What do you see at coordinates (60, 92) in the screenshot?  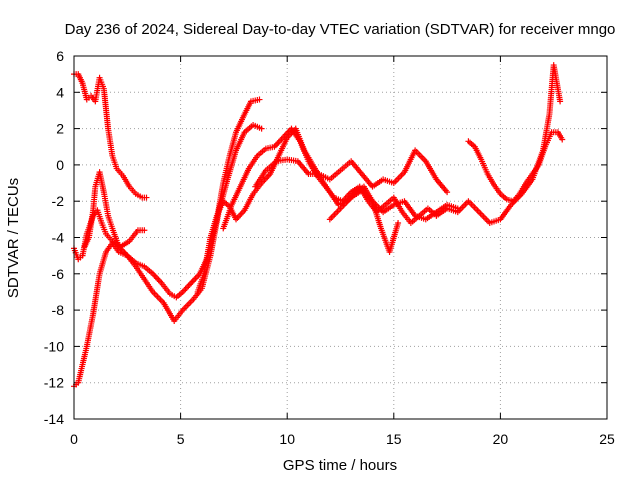 I see `y-tick-label: 4` at bounding box center [60, 92].